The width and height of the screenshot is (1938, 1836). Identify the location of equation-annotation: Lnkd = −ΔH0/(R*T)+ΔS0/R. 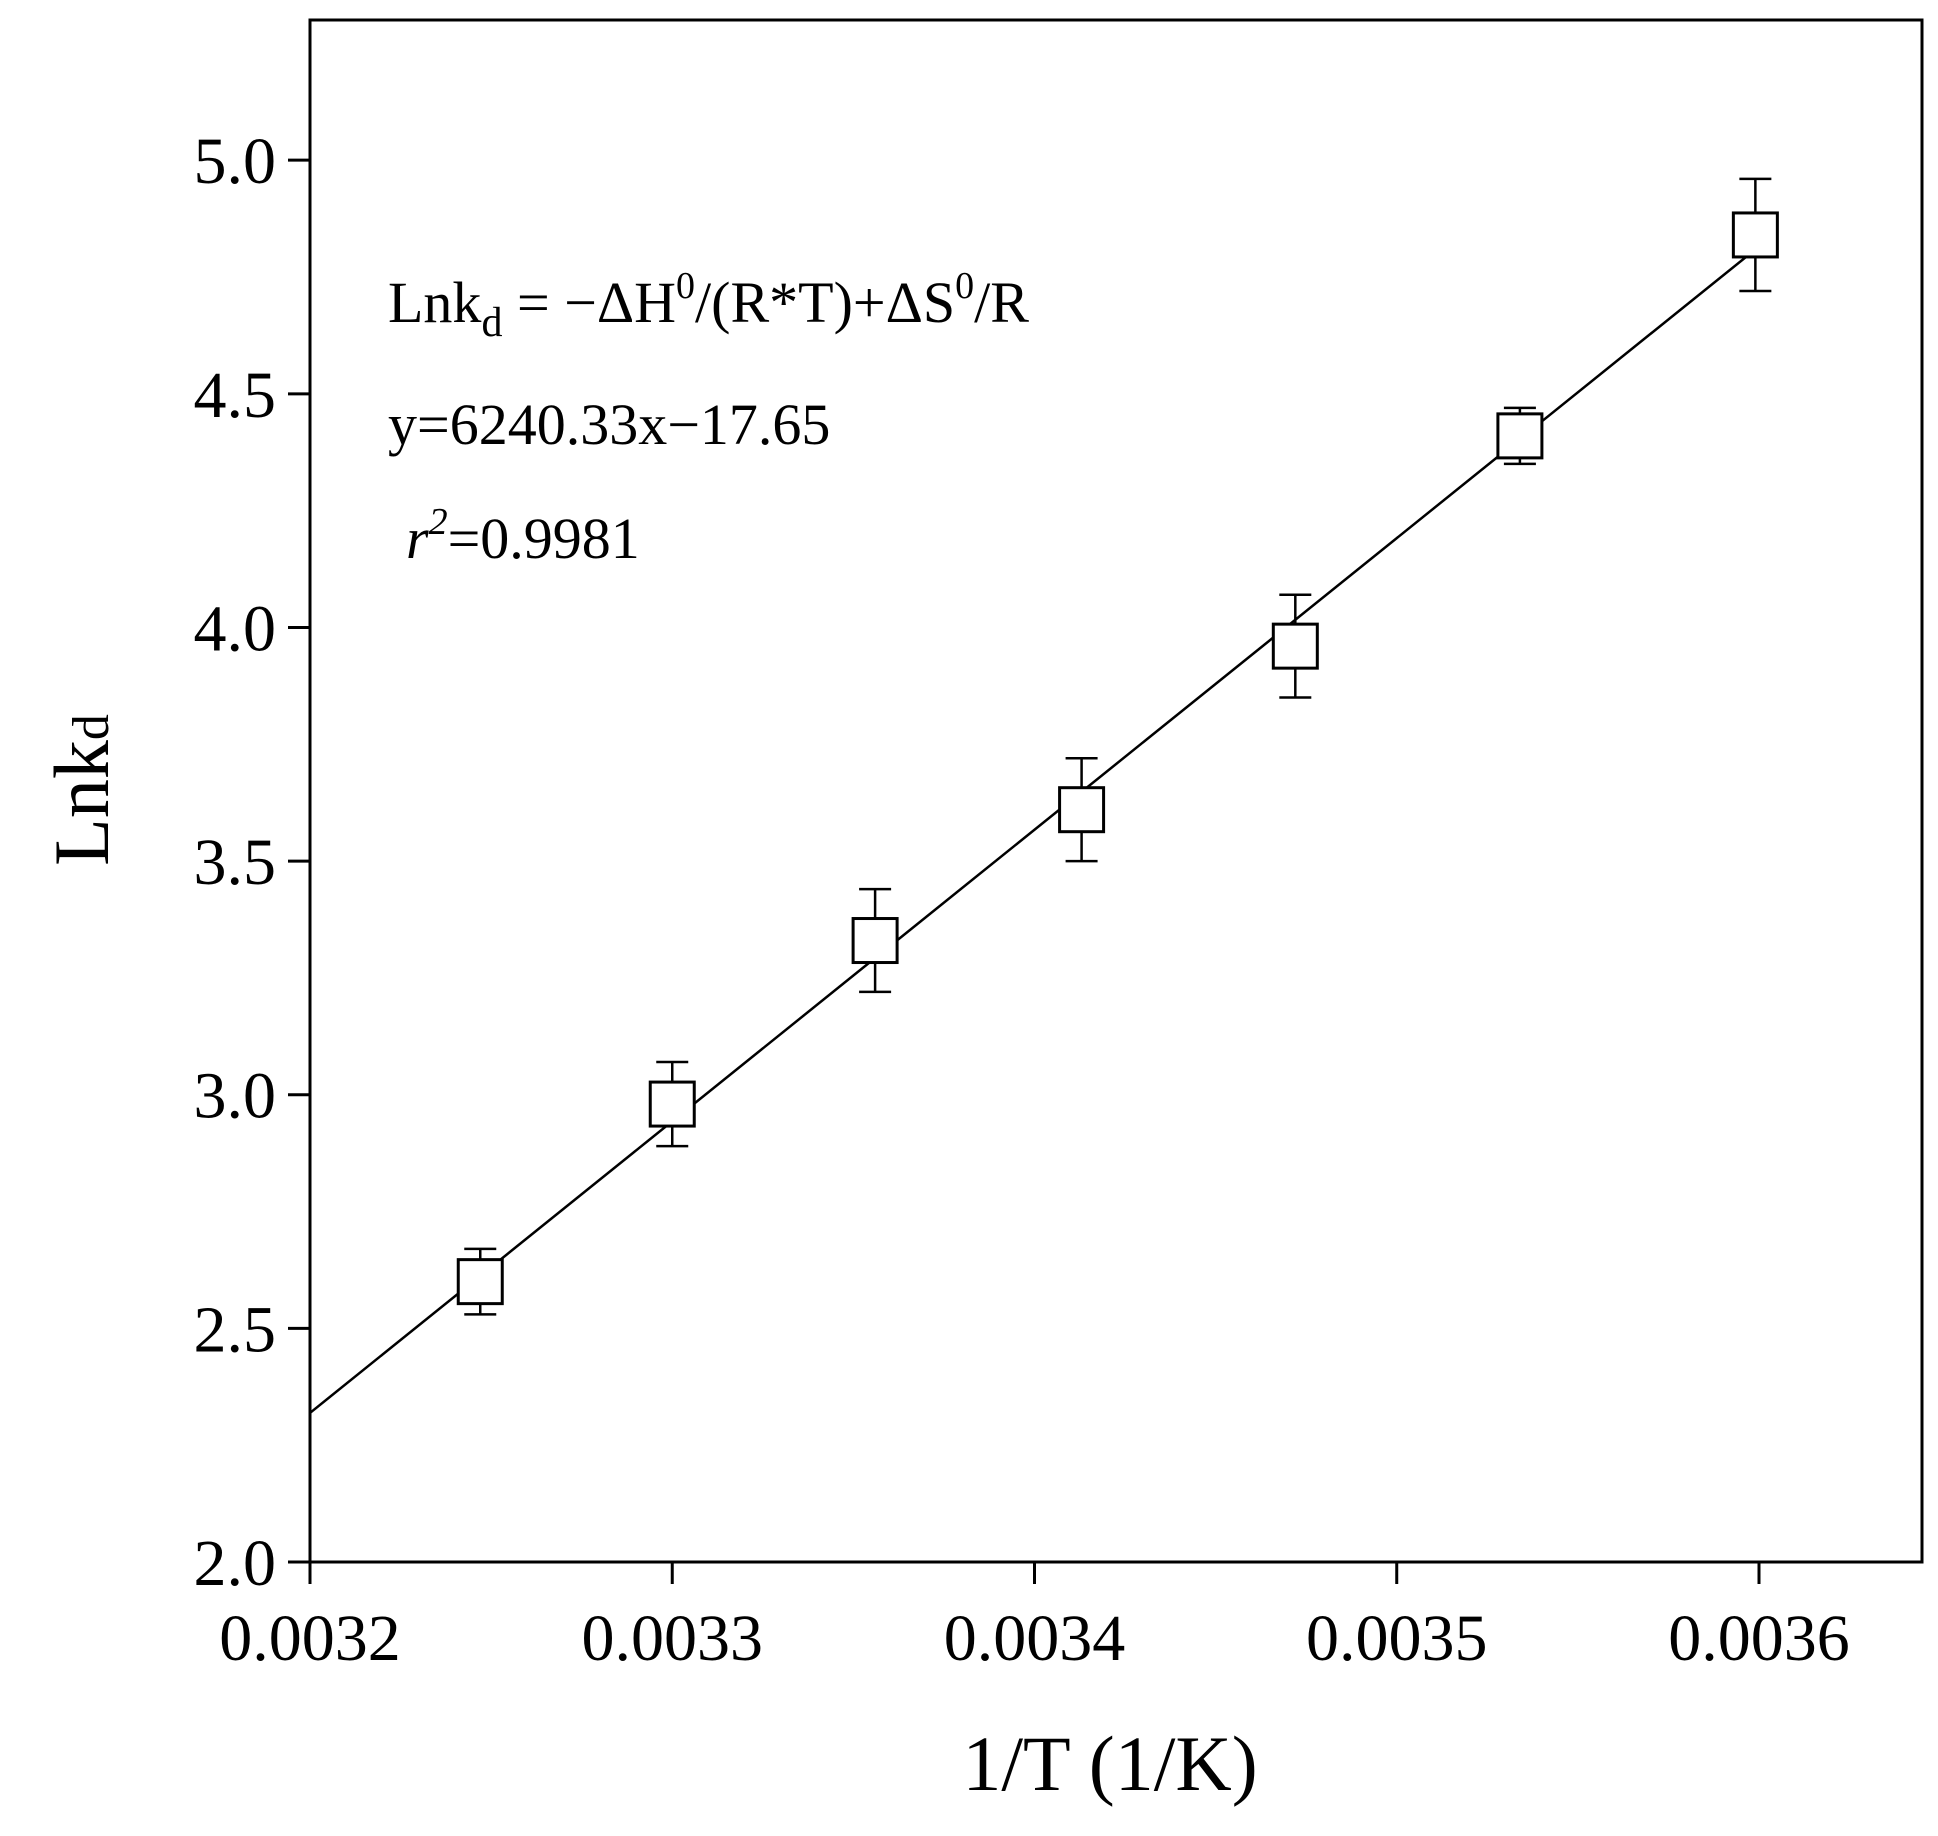
(708, 305).